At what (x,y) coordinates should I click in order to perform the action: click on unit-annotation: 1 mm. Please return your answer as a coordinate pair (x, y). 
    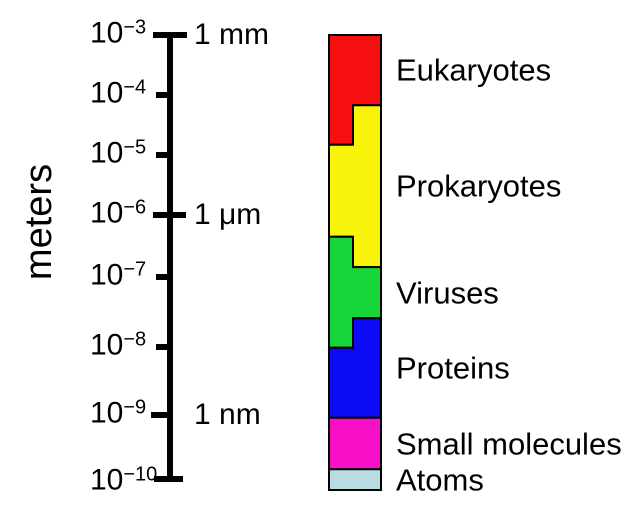
    Looking at the image, I should click on (231, 34).